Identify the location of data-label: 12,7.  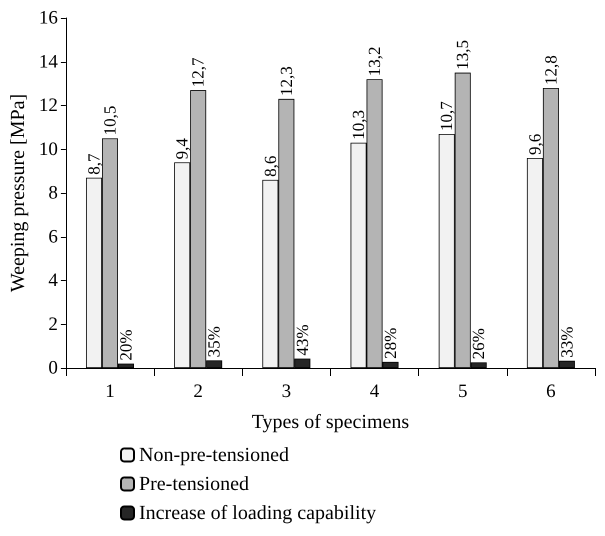
(198, 72).